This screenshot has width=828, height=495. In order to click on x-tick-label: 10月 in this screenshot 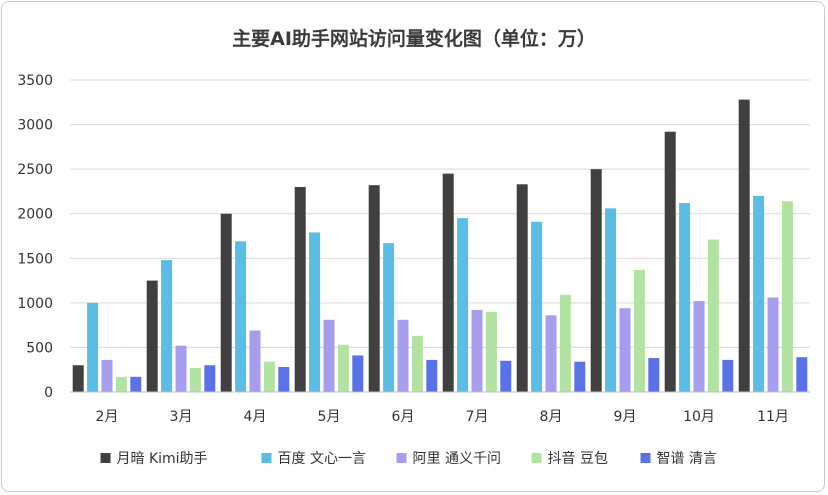, I will do `click(699, 417)`.